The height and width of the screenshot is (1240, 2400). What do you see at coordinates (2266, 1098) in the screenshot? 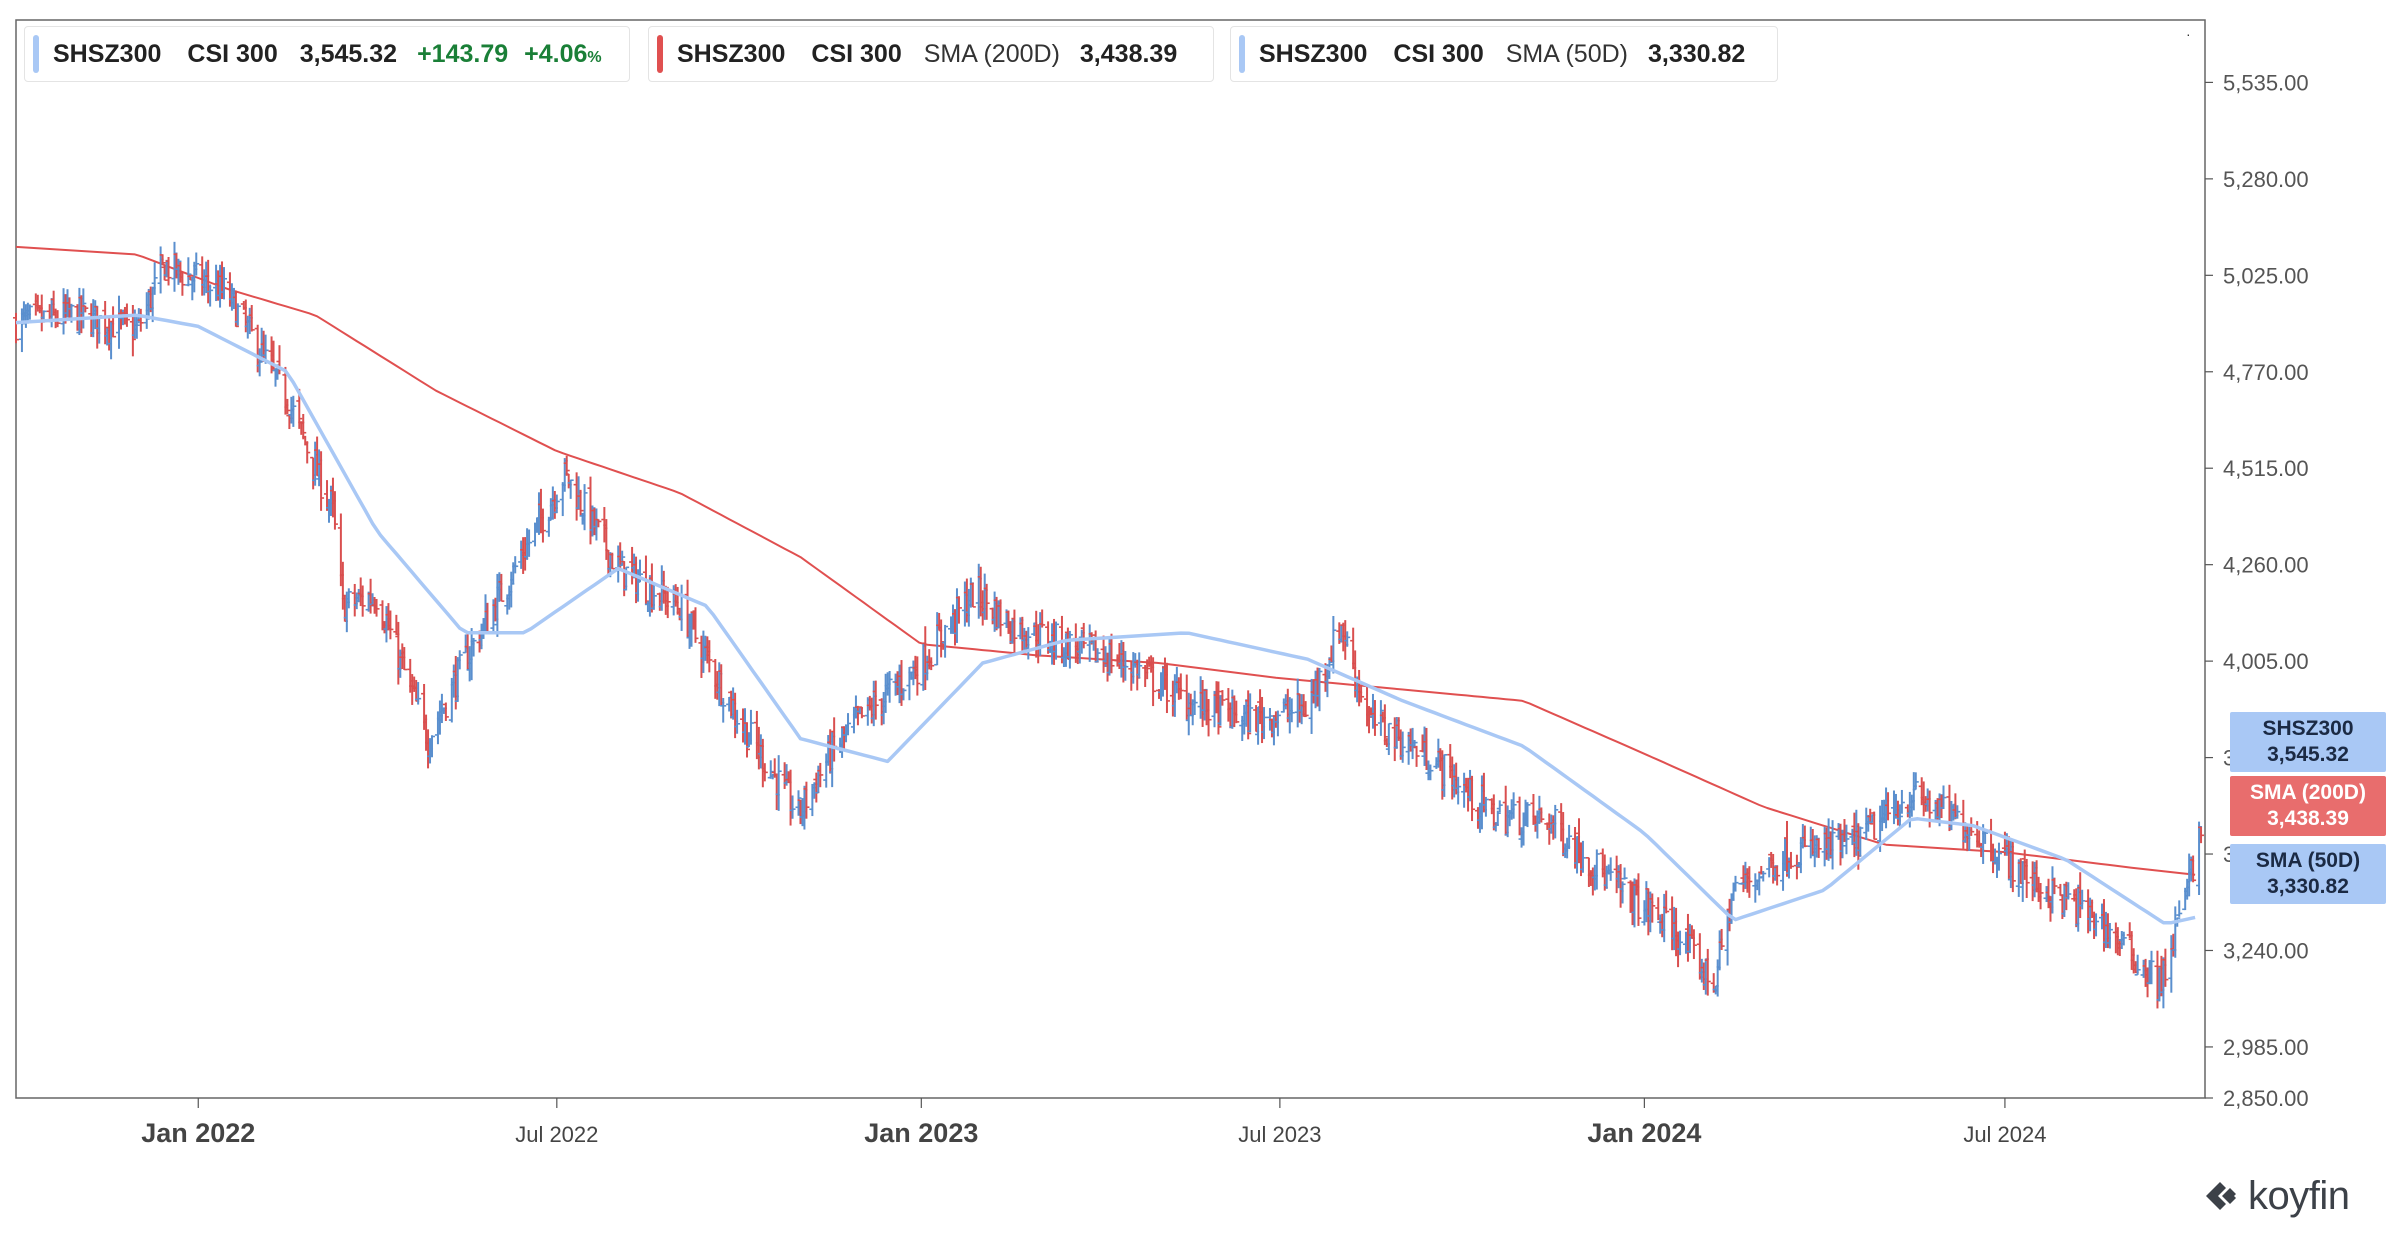
I see `y-tick-label: 2,850.00` at bounding box center [2266, 1098].